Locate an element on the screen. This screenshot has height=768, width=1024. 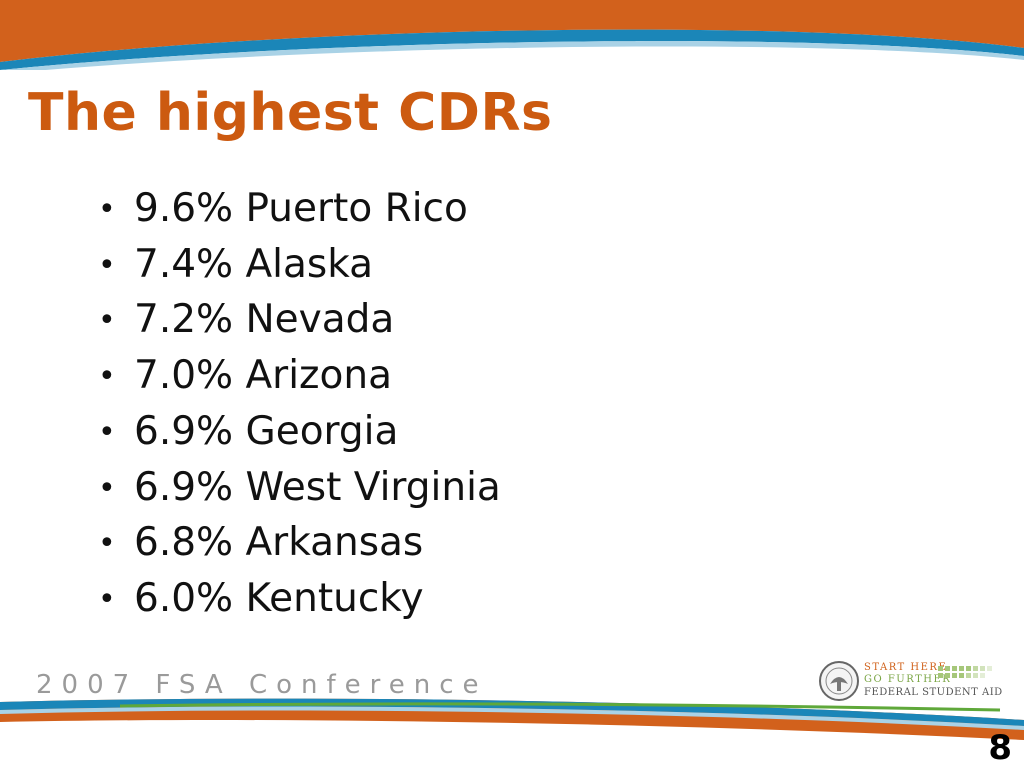
footer-green-rule is located at coordinates (560, 707).